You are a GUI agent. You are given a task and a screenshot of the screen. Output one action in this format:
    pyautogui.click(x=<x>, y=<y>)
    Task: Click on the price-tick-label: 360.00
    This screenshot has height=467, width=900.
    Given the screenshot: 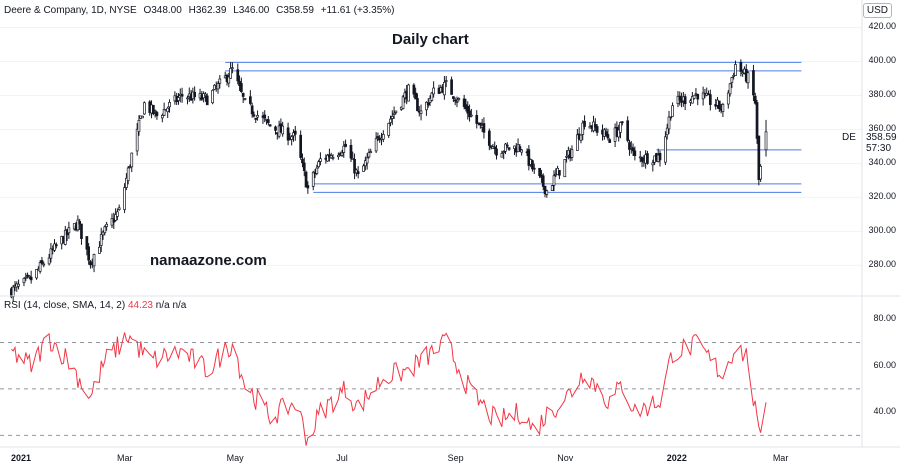 What is the action you would take?
    pyautogui.click(x=882, y=128)
    